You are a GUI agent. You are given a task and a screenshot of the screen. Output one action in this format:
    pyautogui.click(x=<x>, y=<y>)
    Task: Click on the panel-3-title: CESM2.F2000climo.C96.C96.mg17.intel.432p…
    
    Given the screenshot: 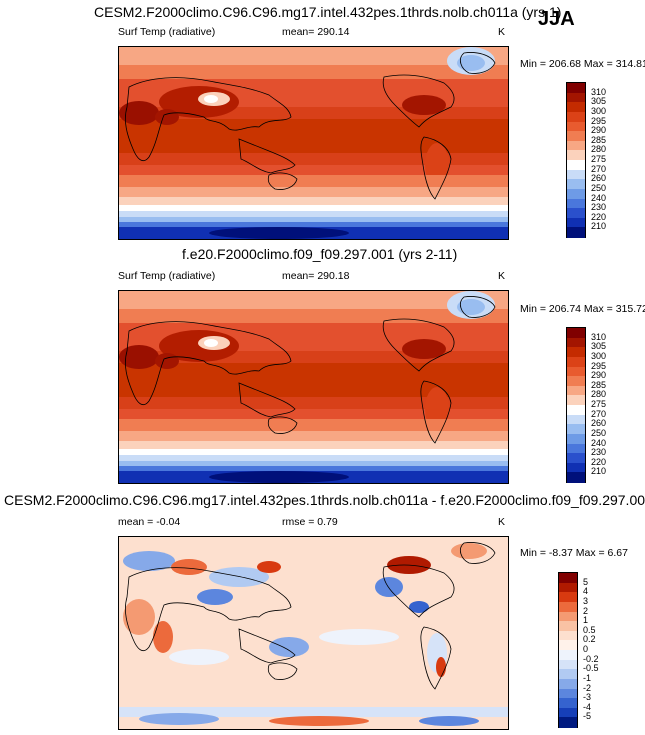 What is the action you would take?
    pyautogui.click(x=324, y=500)
    